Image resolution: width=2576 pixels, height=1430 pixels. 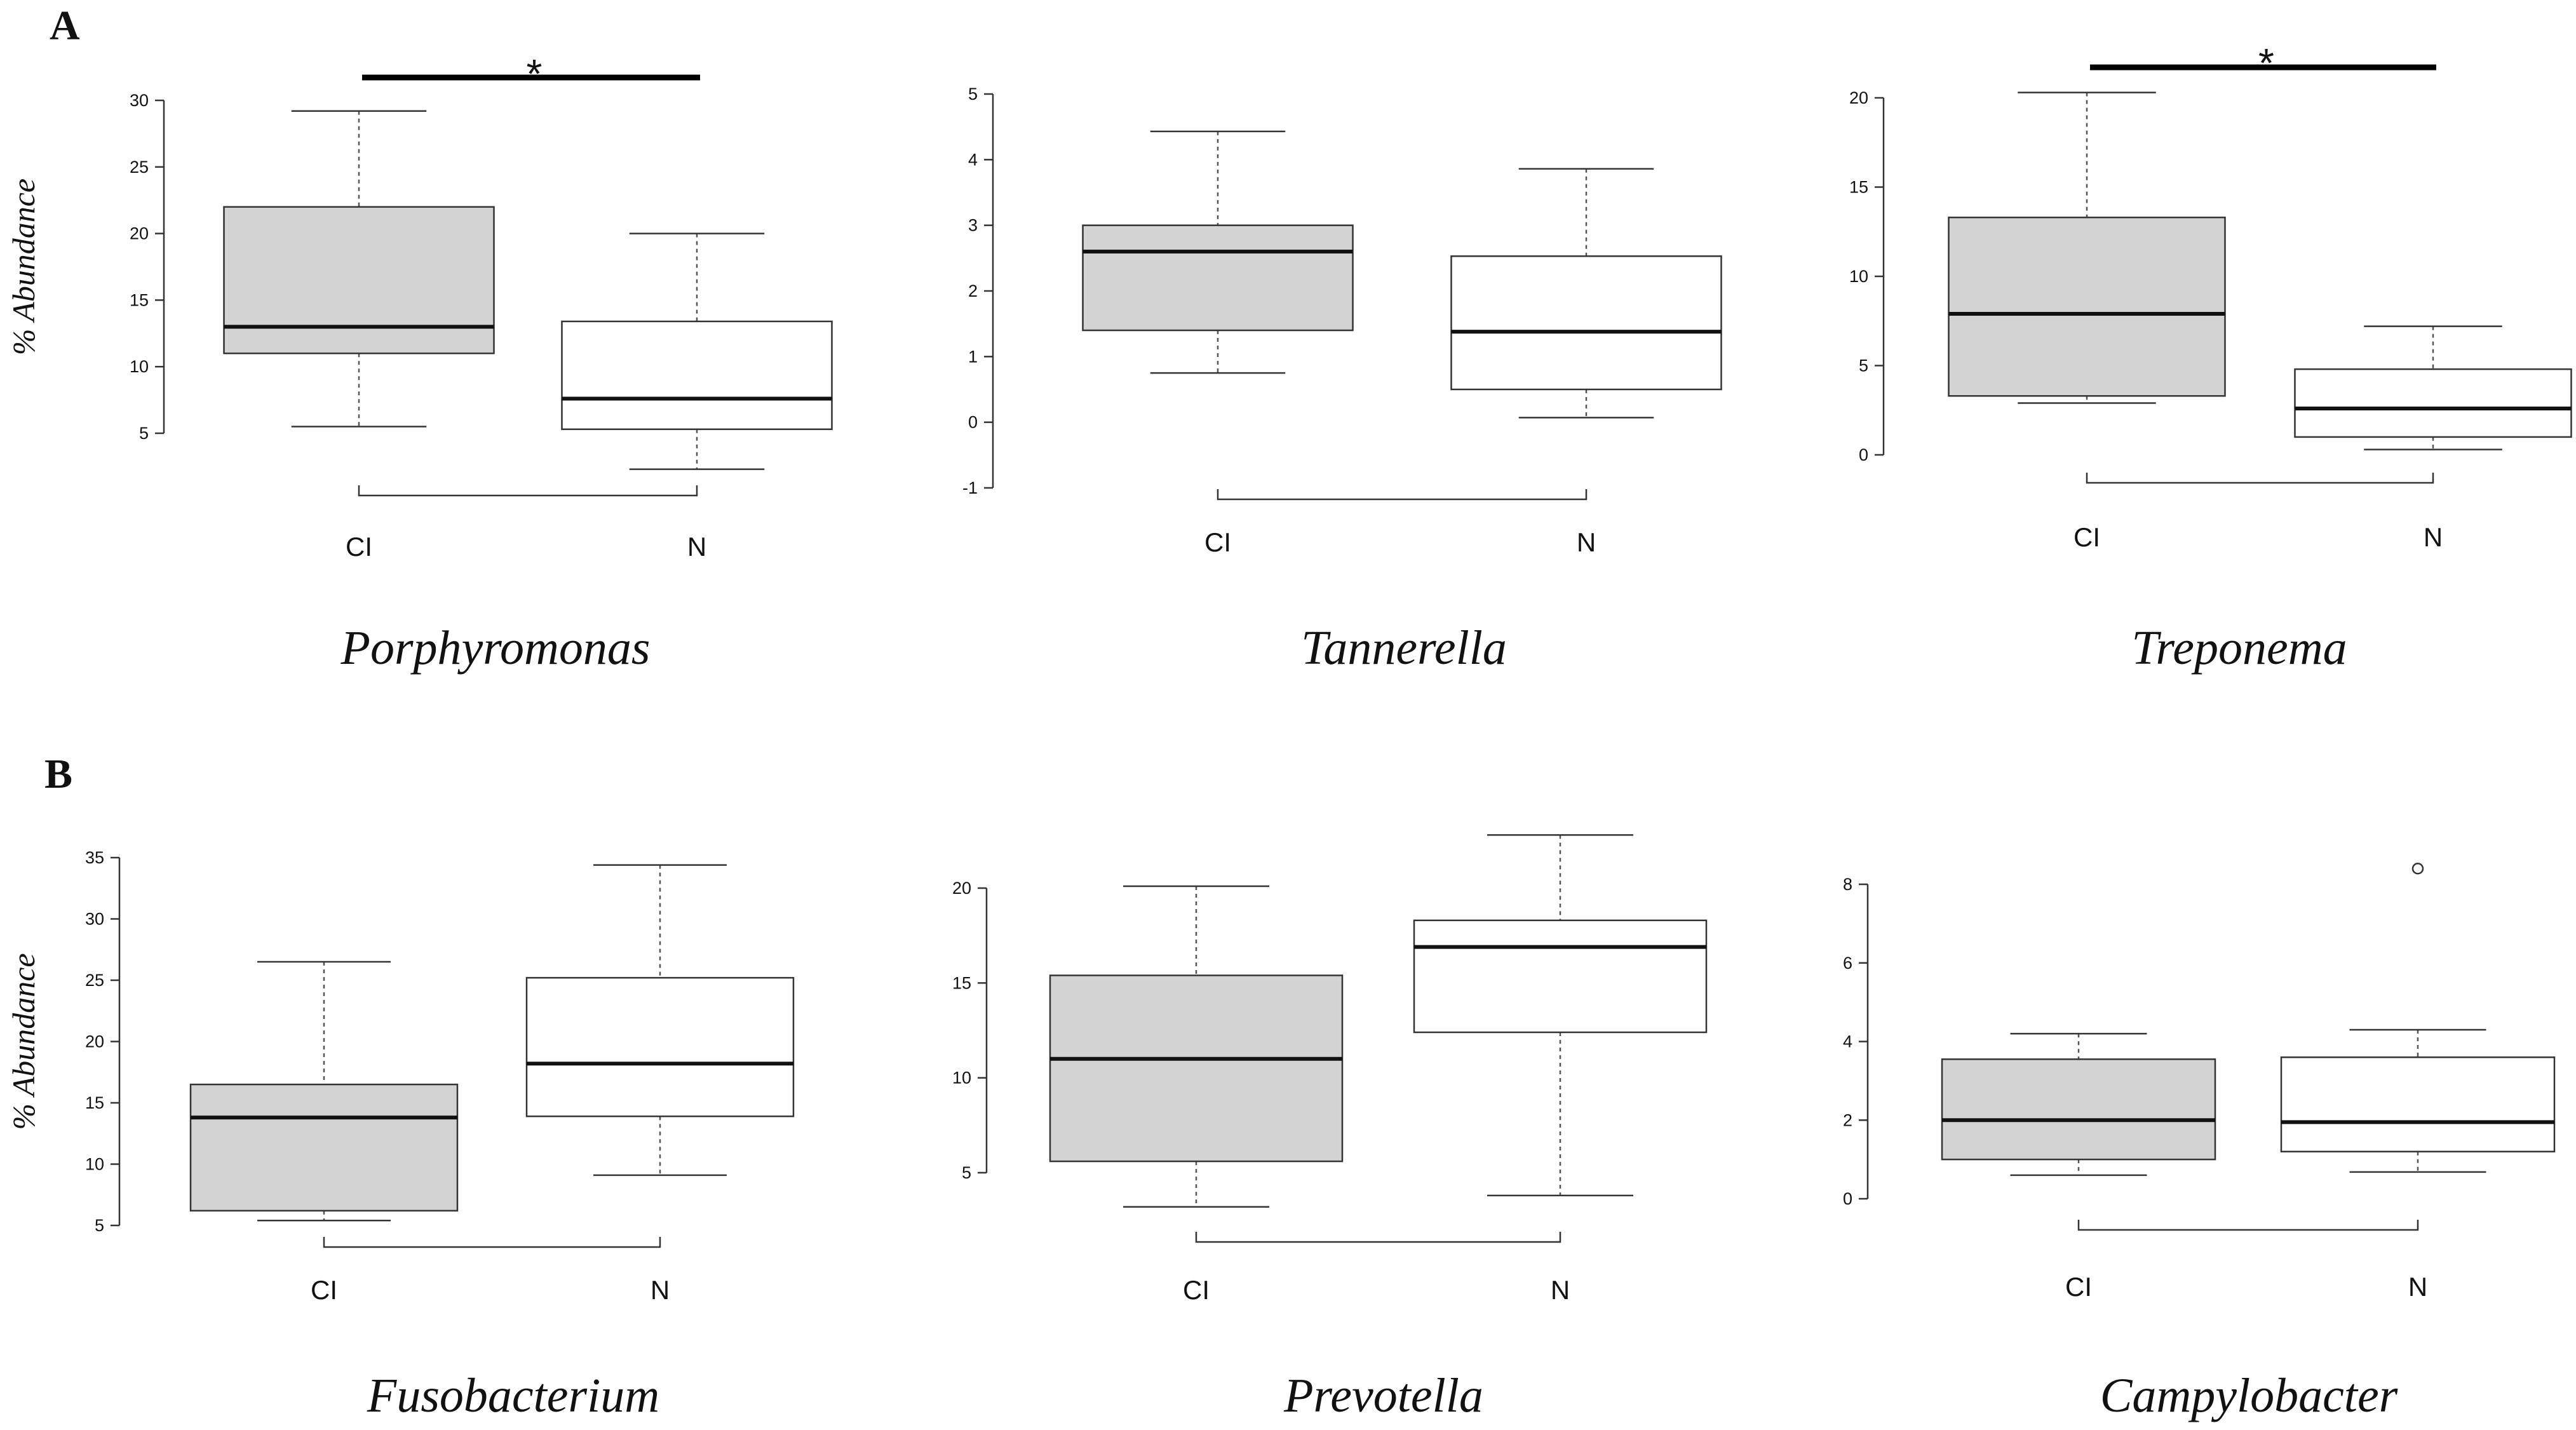 I want to click on chart-title: Fusobacterium, so click(x=513, y=1395).